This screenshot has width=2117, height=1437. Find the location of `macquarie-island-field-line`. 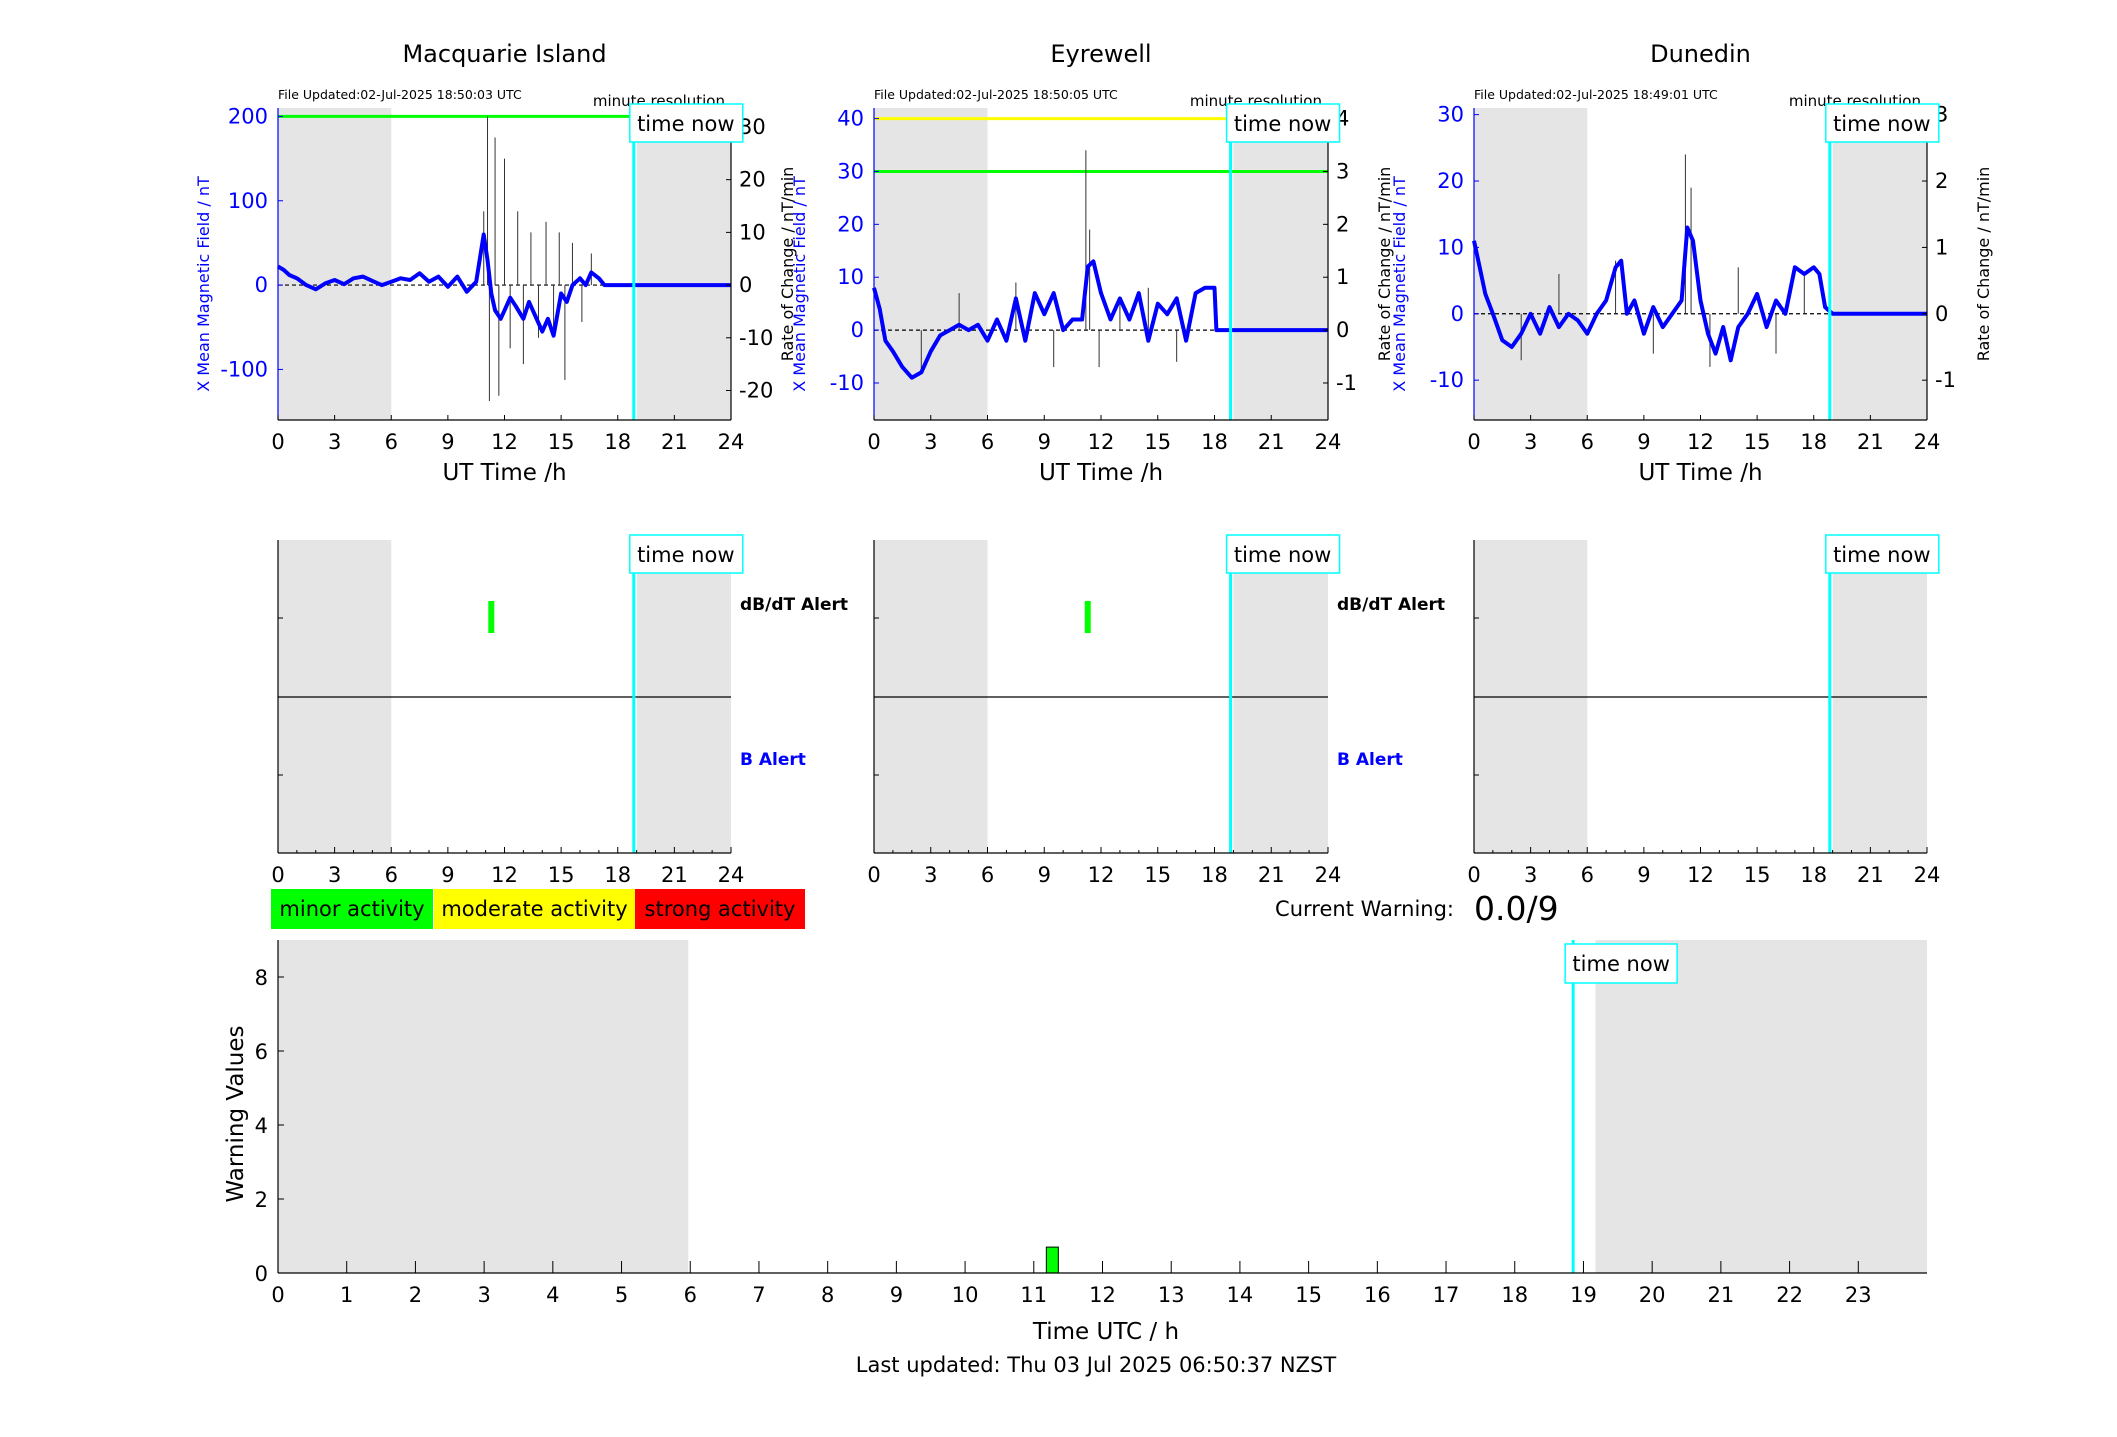

macquarie-island-field-line is located at coordinates (503, 285).